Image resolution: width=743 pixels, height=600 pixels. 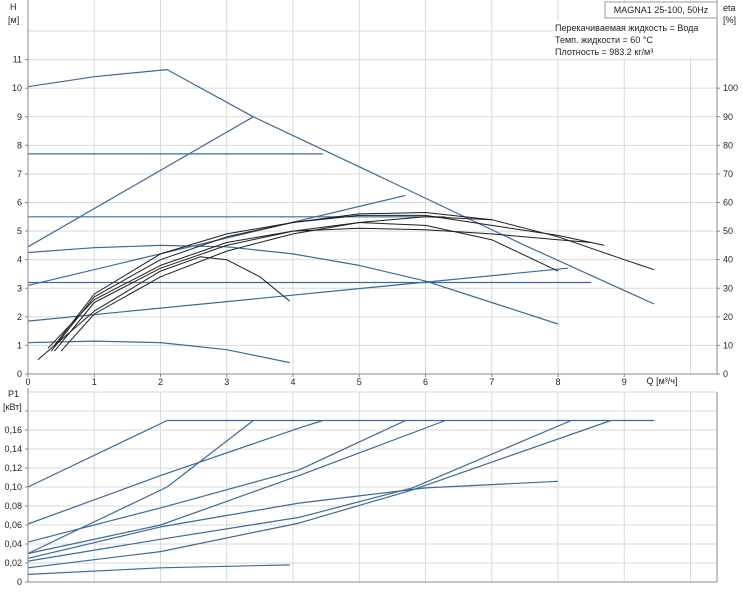 What do you see at coordinates (292, 382) in the screenshot?
I see `x-tick-label: 4` at bounding box center [292, 382].